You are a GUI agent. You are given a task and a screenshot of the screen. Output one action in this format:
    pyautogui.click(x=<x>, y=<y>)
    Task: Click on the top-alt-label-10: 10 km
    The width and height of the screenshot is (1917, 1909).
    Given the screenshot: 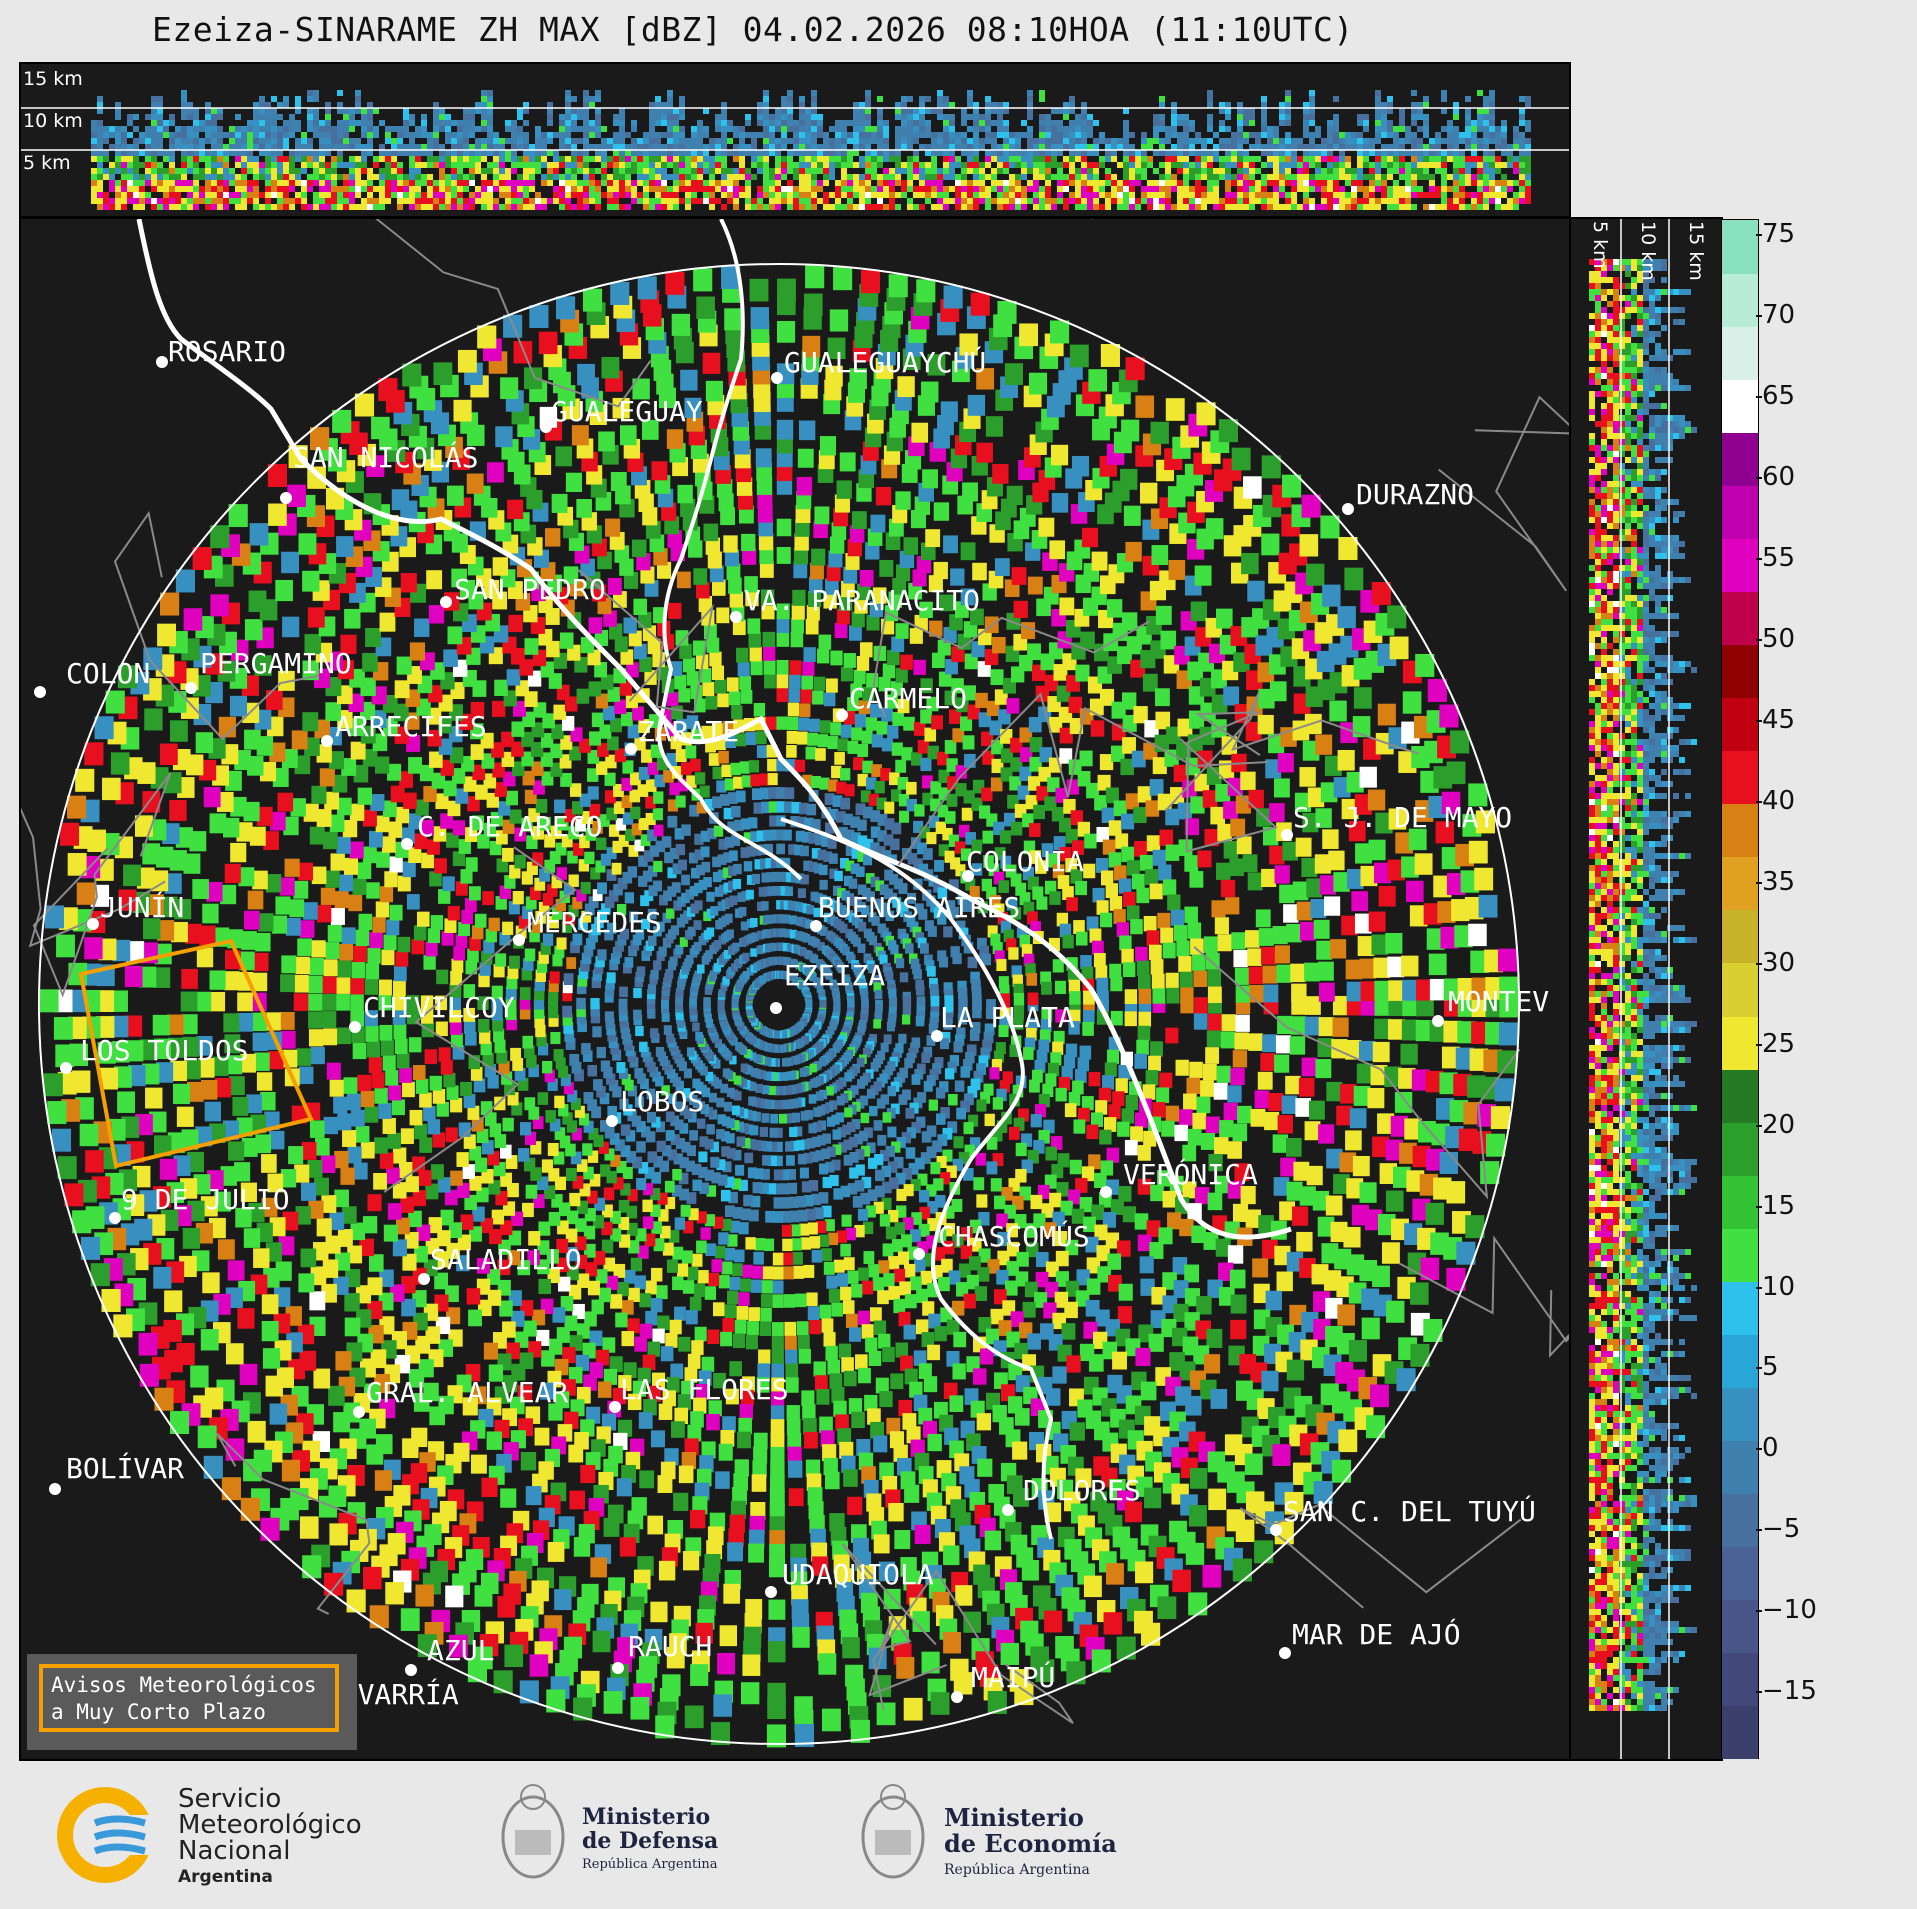 What is the action you would take?
    pyautogui.click(x=53, y=121)
    